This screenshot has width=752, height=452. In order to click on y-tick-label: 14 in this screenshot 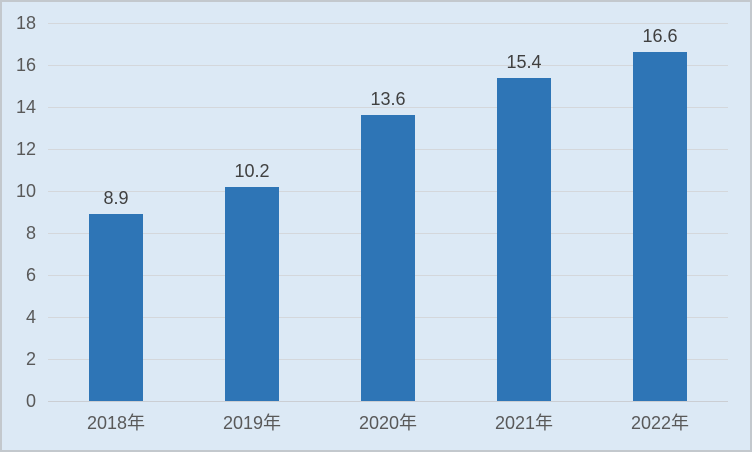, I will do `click(25, 107)`.